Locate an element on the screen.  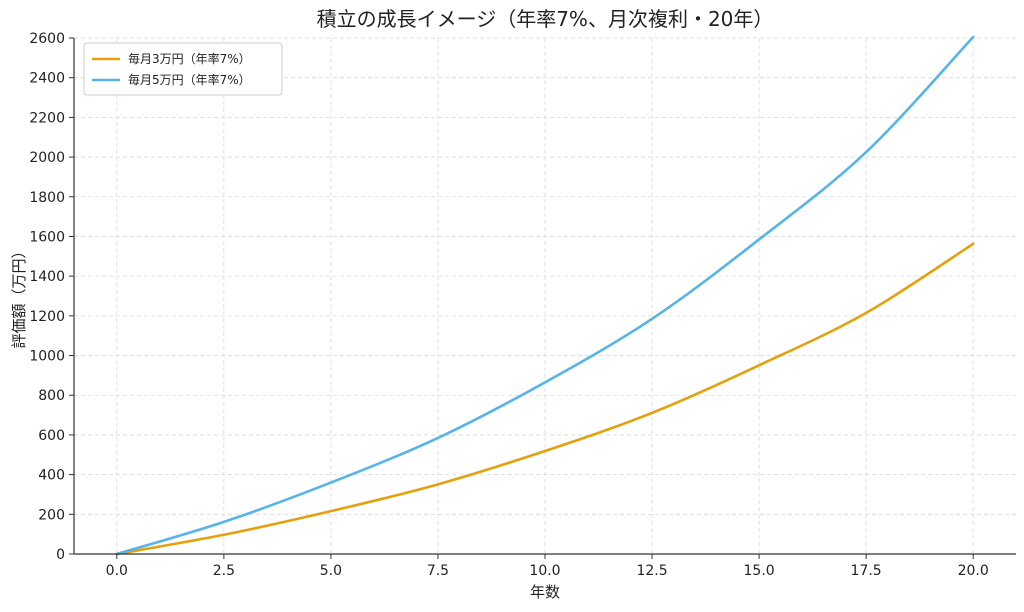
x-tick-label: 0.0 is located at coordinates (117, 571).